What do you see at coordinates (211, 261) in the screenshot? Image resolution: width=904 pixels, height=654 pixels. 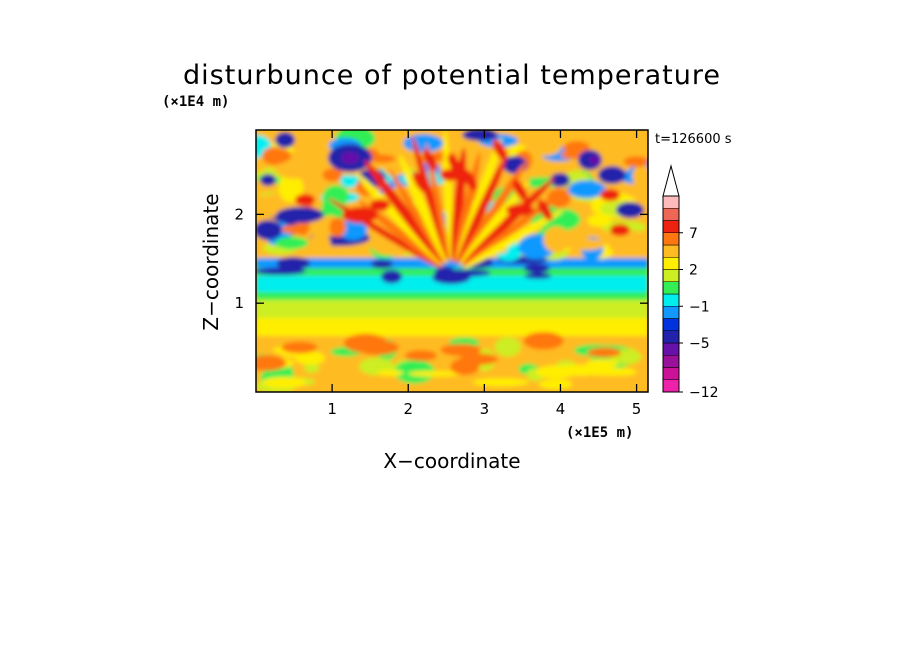 I see `y-axis-label: Z−coordinate` at bounding box center [211, 261].